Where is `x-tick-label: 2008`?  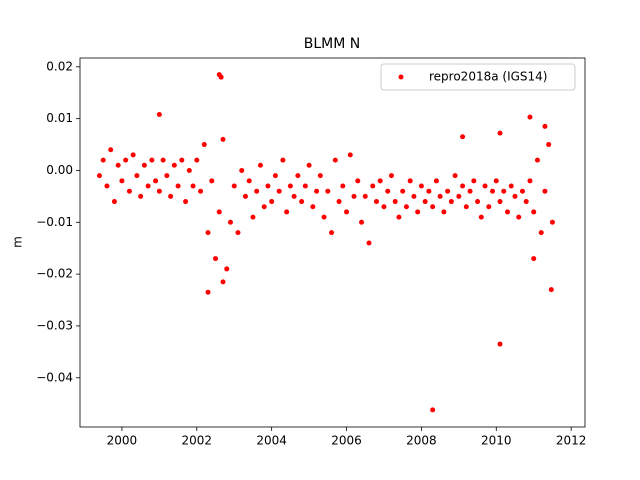 x-tick-label: 2008 is located at coordinates (421, 441).